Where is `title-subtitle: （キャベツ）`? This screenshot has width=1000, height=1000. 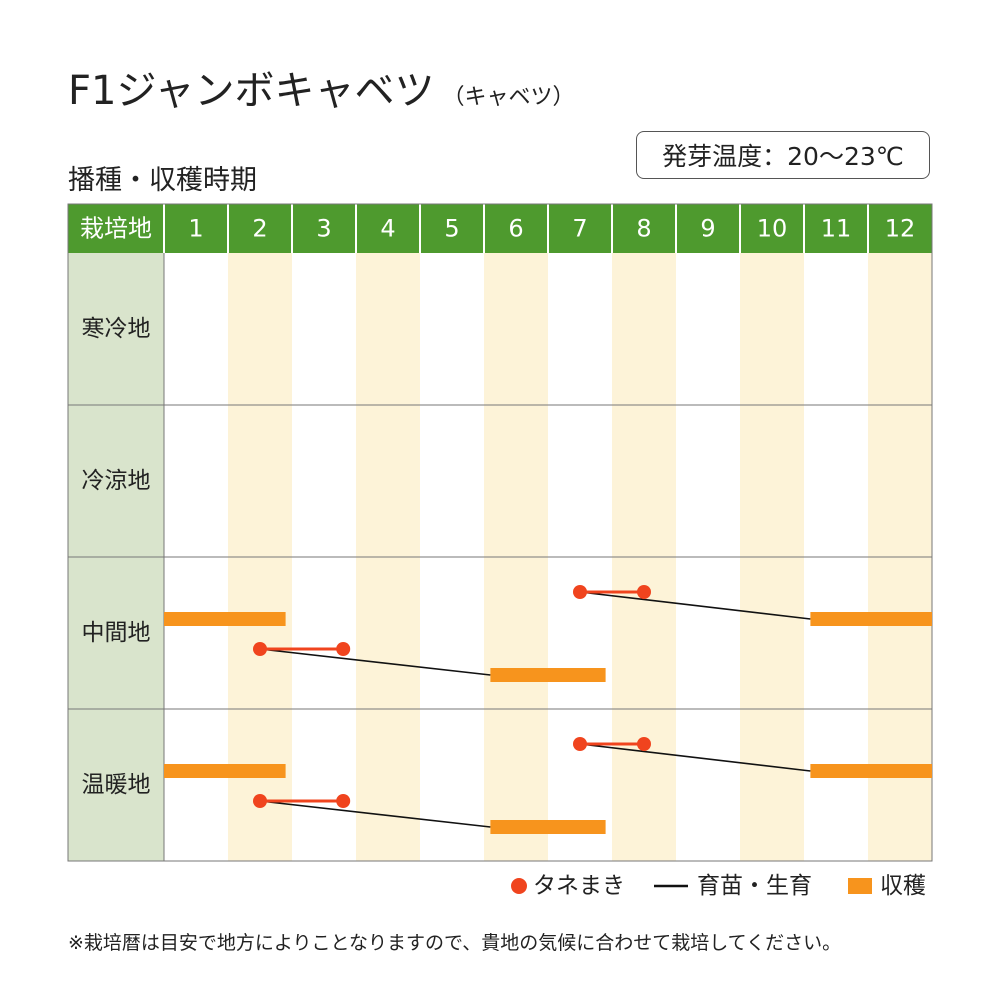
title-subtitle: （キャベツ） is located at coordinates (508, 97).